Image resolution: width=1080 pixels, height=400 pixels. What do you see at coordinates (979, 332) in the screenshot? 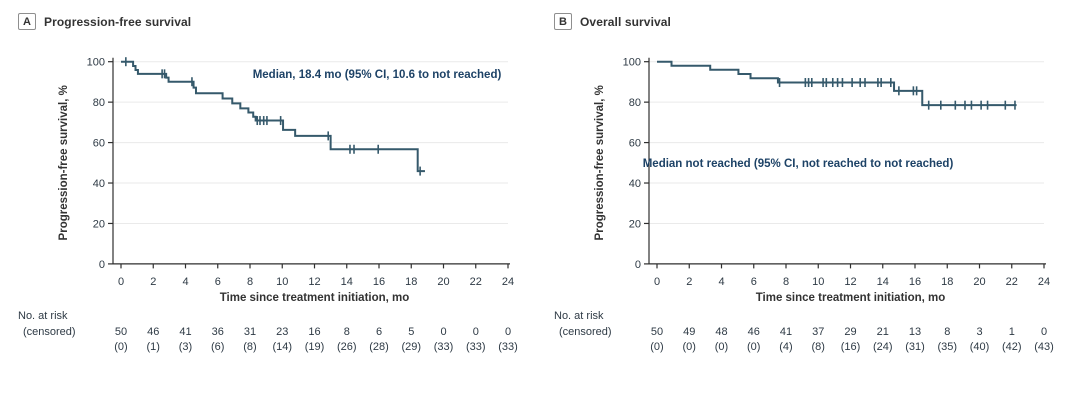
I see `at-risk-count: 3` at bounding box center [979, 332].